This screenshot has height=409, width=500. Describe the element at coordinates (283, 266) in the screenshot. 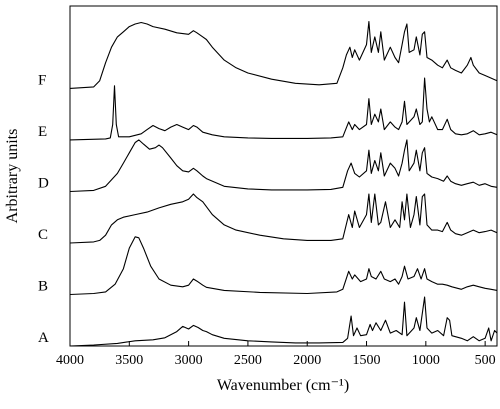

I see `spectrum-trace-b` at that location.